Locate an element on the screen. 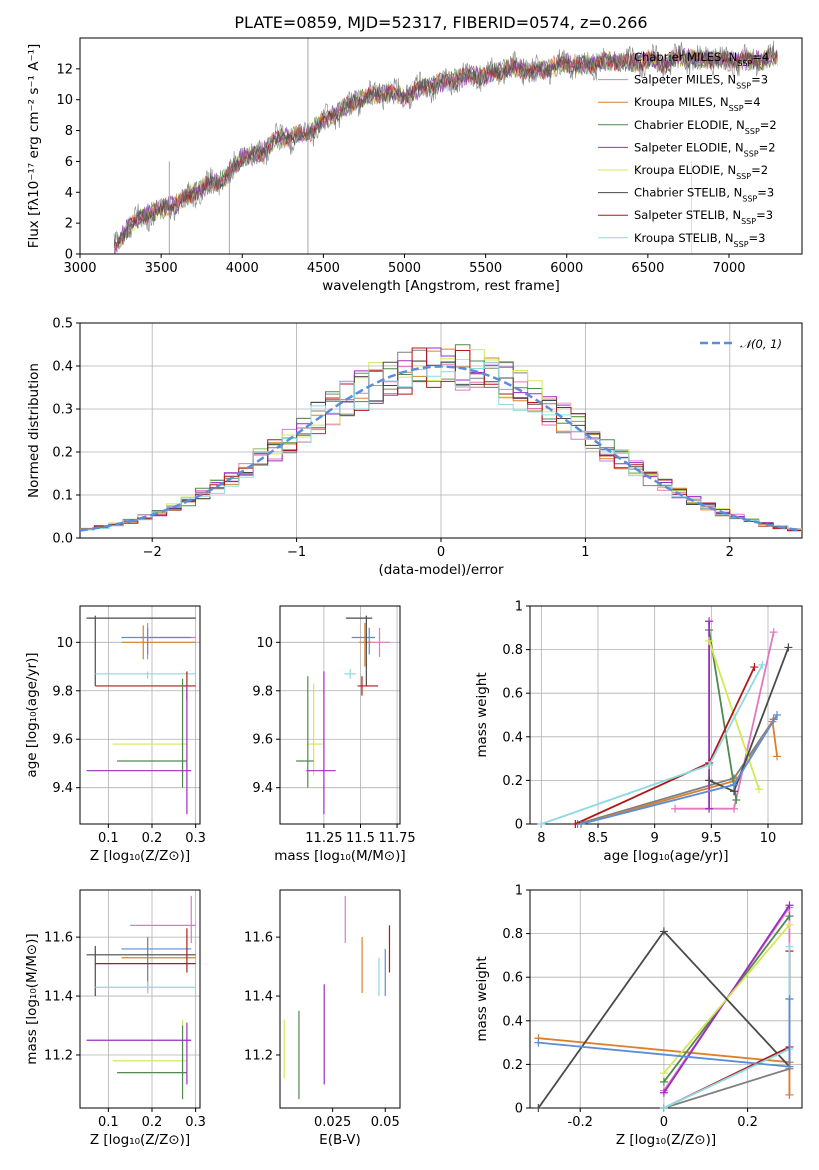 The width and height of the screenshot is (819, 1170). legend-series-name: Chabrier STELIB is located at coordinates (680, 193).